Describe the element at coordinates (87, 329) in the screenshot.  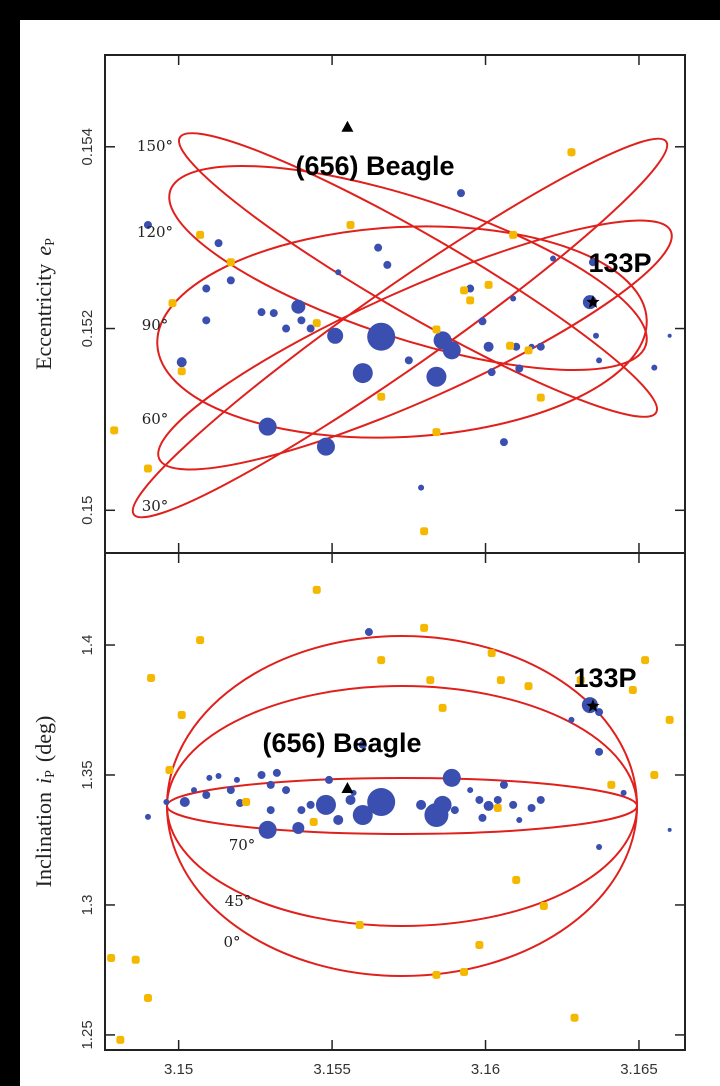
I see `y-tick-label: 0.152` at that location.